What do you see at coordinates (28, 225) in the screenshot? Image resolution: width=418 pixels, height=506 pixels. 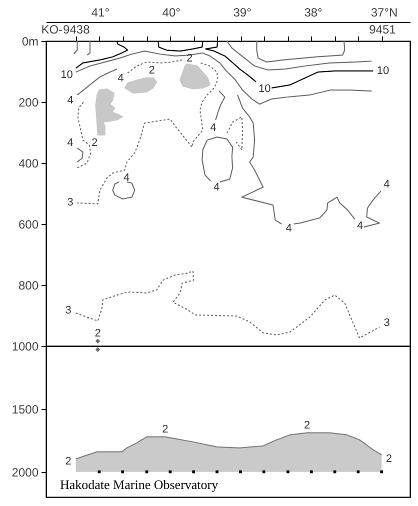 I see `y-tick-label: 600` at bounding box center [28, 225].